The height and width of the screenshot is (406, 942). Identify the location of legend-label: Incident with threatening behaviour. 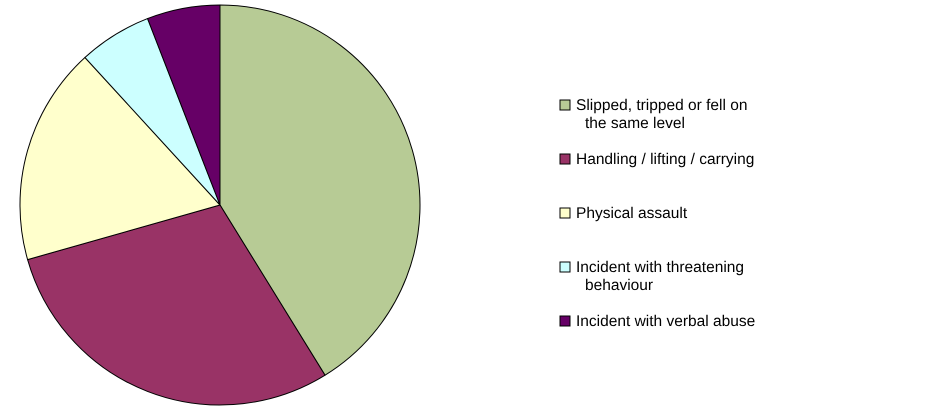
(660, 276).